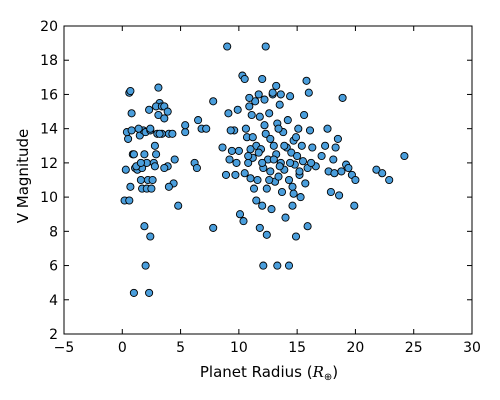 This screenshot has height=400, width=500. I want to click on x-tick-label: 15, so click(297, 348).